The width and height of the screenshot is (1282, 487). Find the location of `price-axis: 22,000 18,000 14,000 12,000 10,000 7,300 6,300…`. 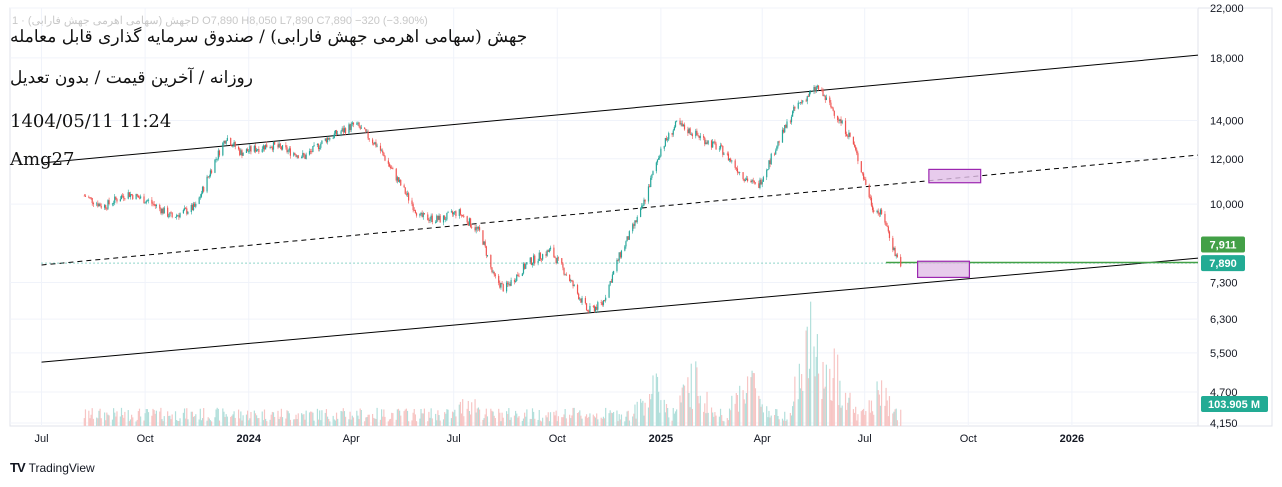

price-axis: 22,000 18,000 14,000 12,000 10,000 7,300 6,300… is located at coordinates (1227, 216).